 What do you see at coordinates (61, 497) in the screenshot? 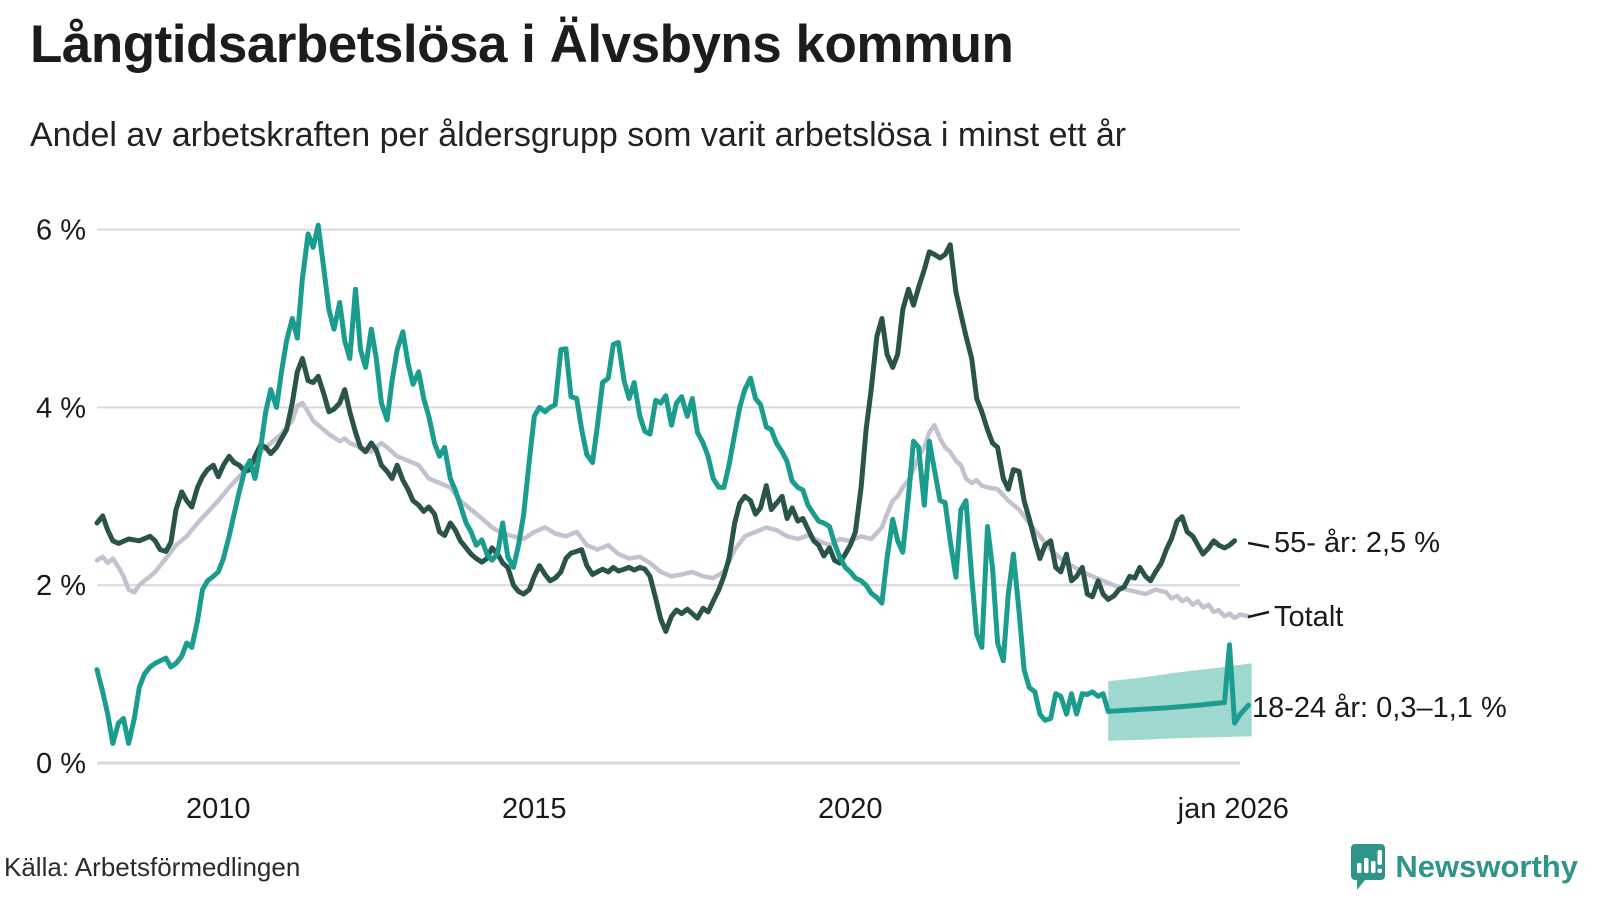
I see `y-axis-tick-labels: 6 % 4 % 2 % 0 %` at bounding box center [61, 497].